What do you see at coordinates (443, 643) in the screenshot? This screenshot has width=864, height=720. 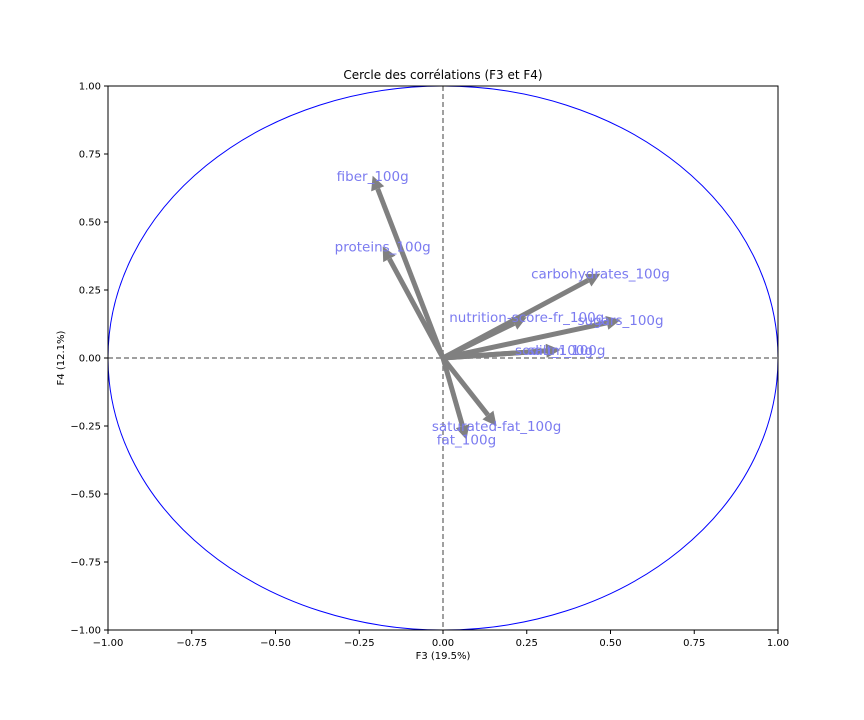 I see `x-tick-label: 0.00` at bounding box center [443, 643].